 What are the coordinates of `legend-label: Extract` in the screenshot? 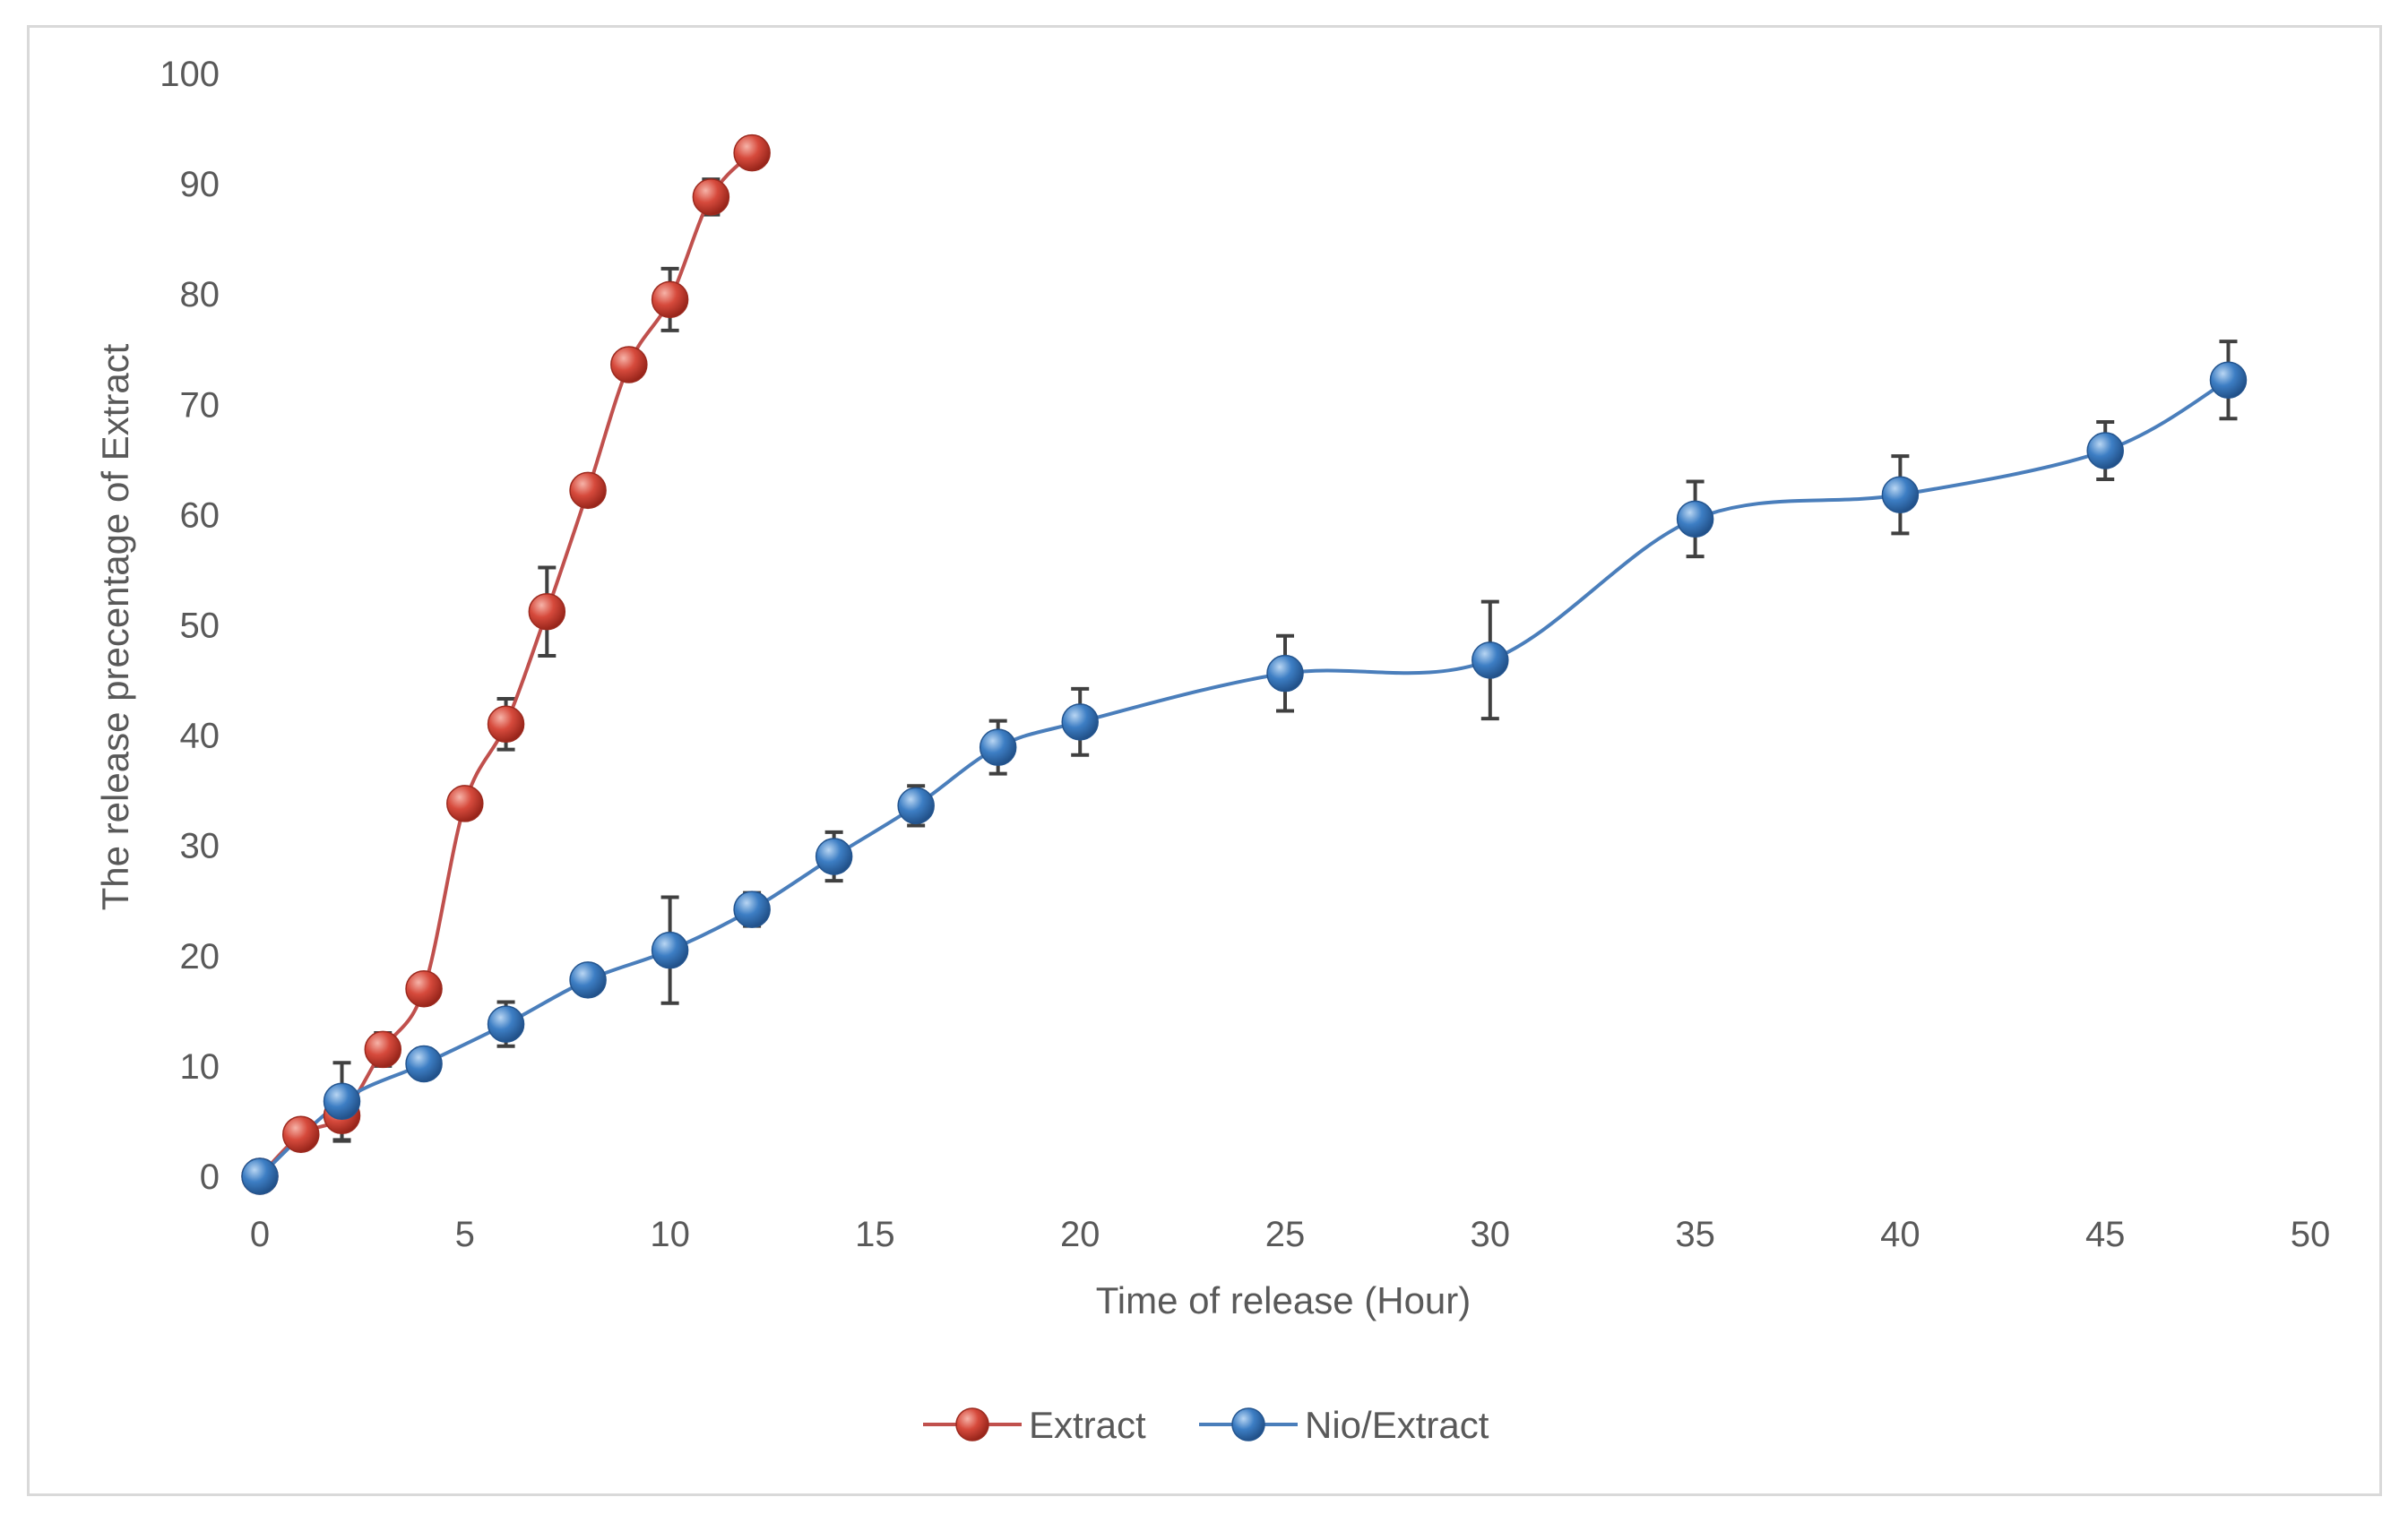 It's located at (1088, 1425).